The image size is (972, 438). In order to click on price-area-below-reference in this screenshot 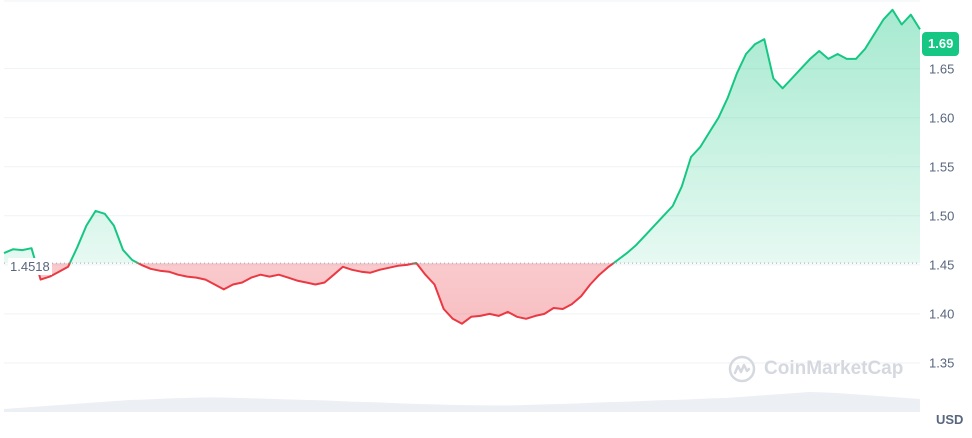, I will do `click(462, 293)`.